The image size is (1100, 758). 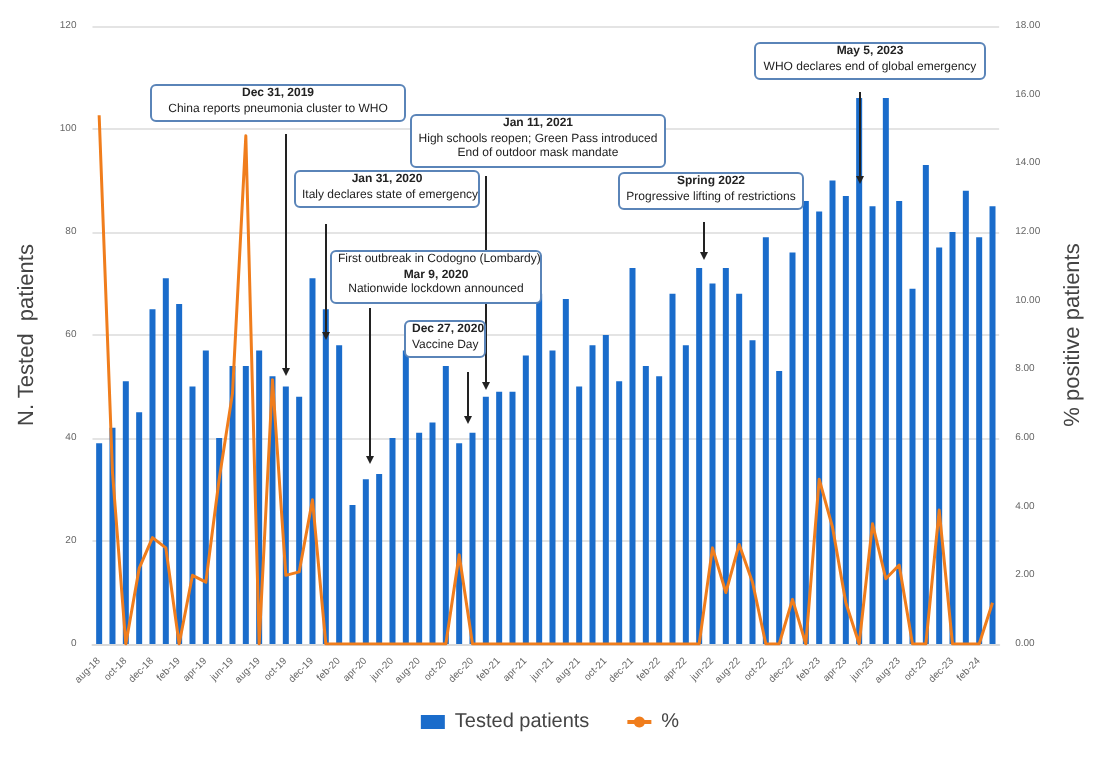 I want to click on y2-axis-title: % positive patients, so click(x=1073, y=334).